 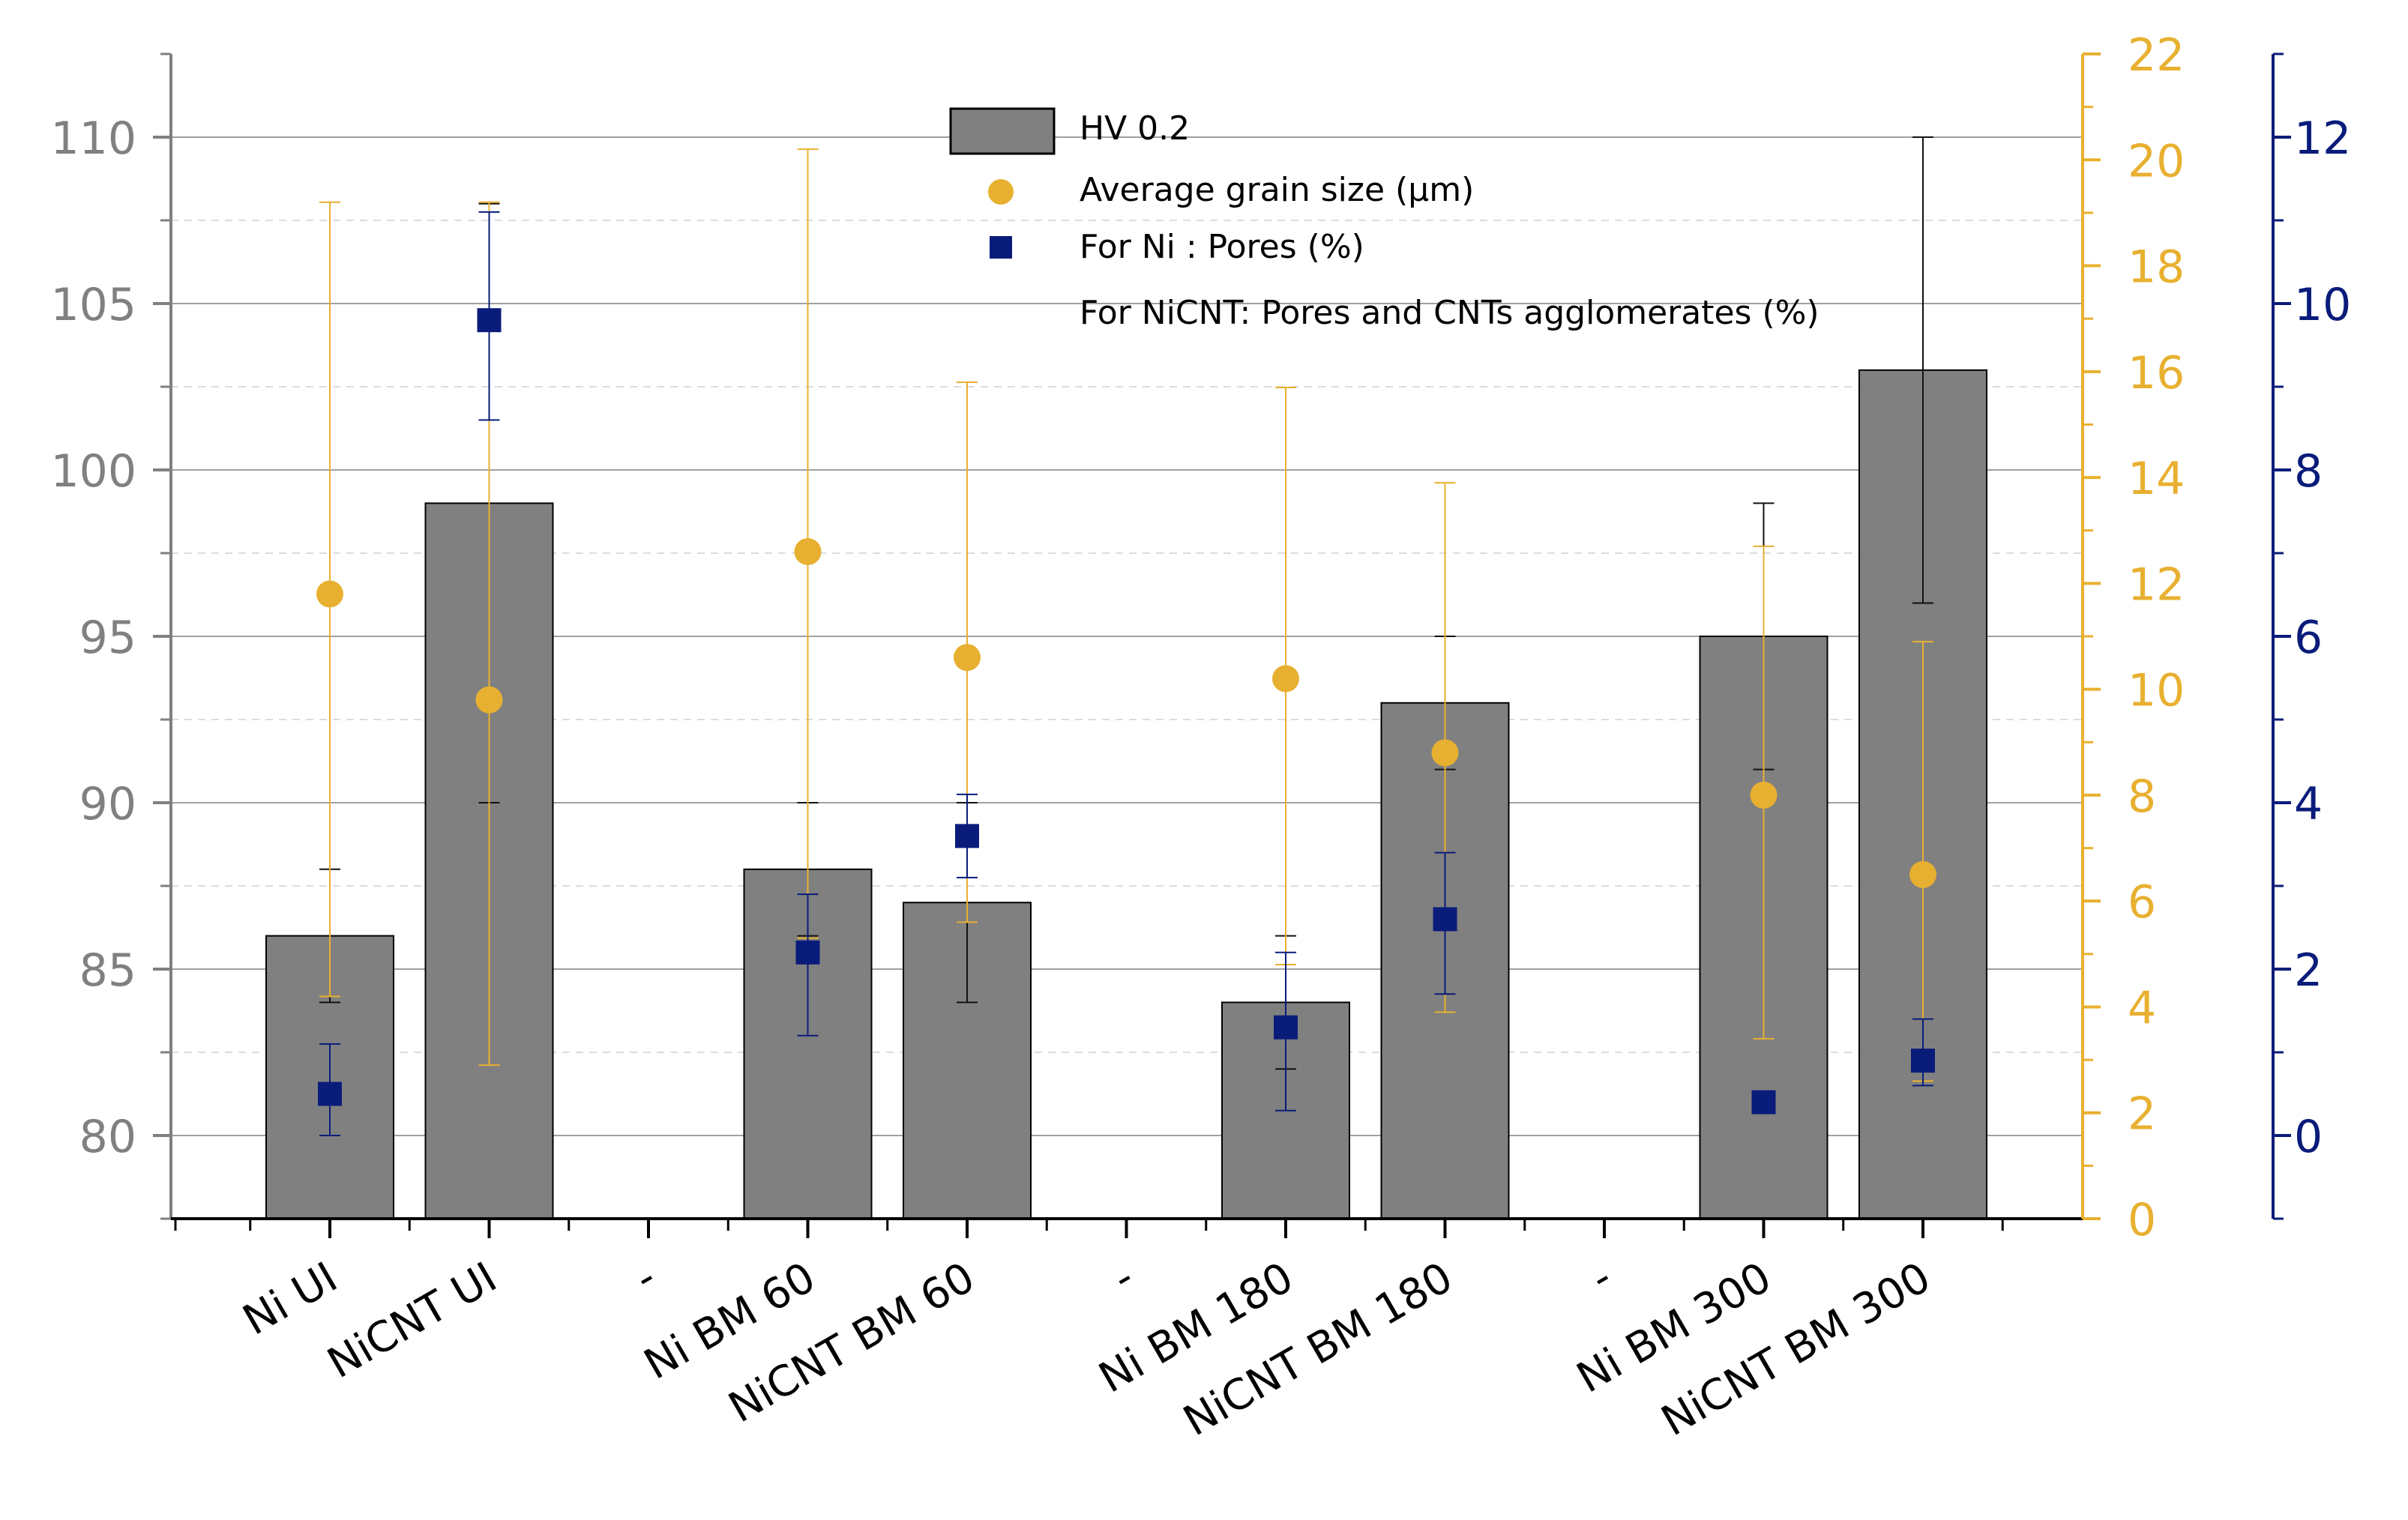 I want to click on right-axis-grain-tick-label: 20, so click(x=2156, y=161).